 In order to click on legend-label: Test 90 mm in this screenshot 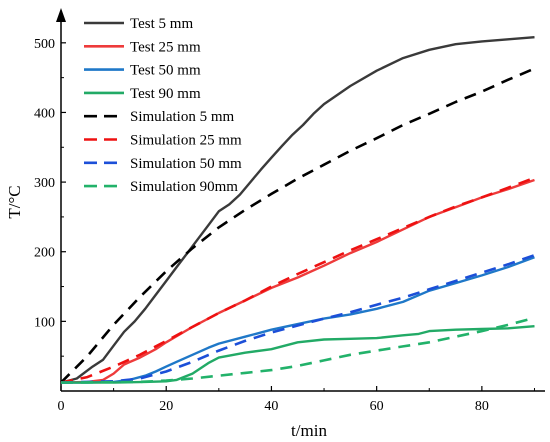, I will do `click(165, 94)`.